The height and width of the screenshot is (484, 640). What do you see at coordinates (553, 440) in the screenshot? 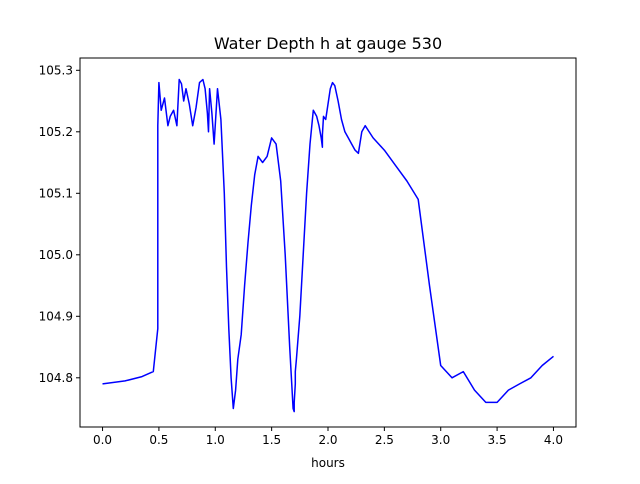
I see `x-tick-label: 4.0` at bounding box center [553, 440].